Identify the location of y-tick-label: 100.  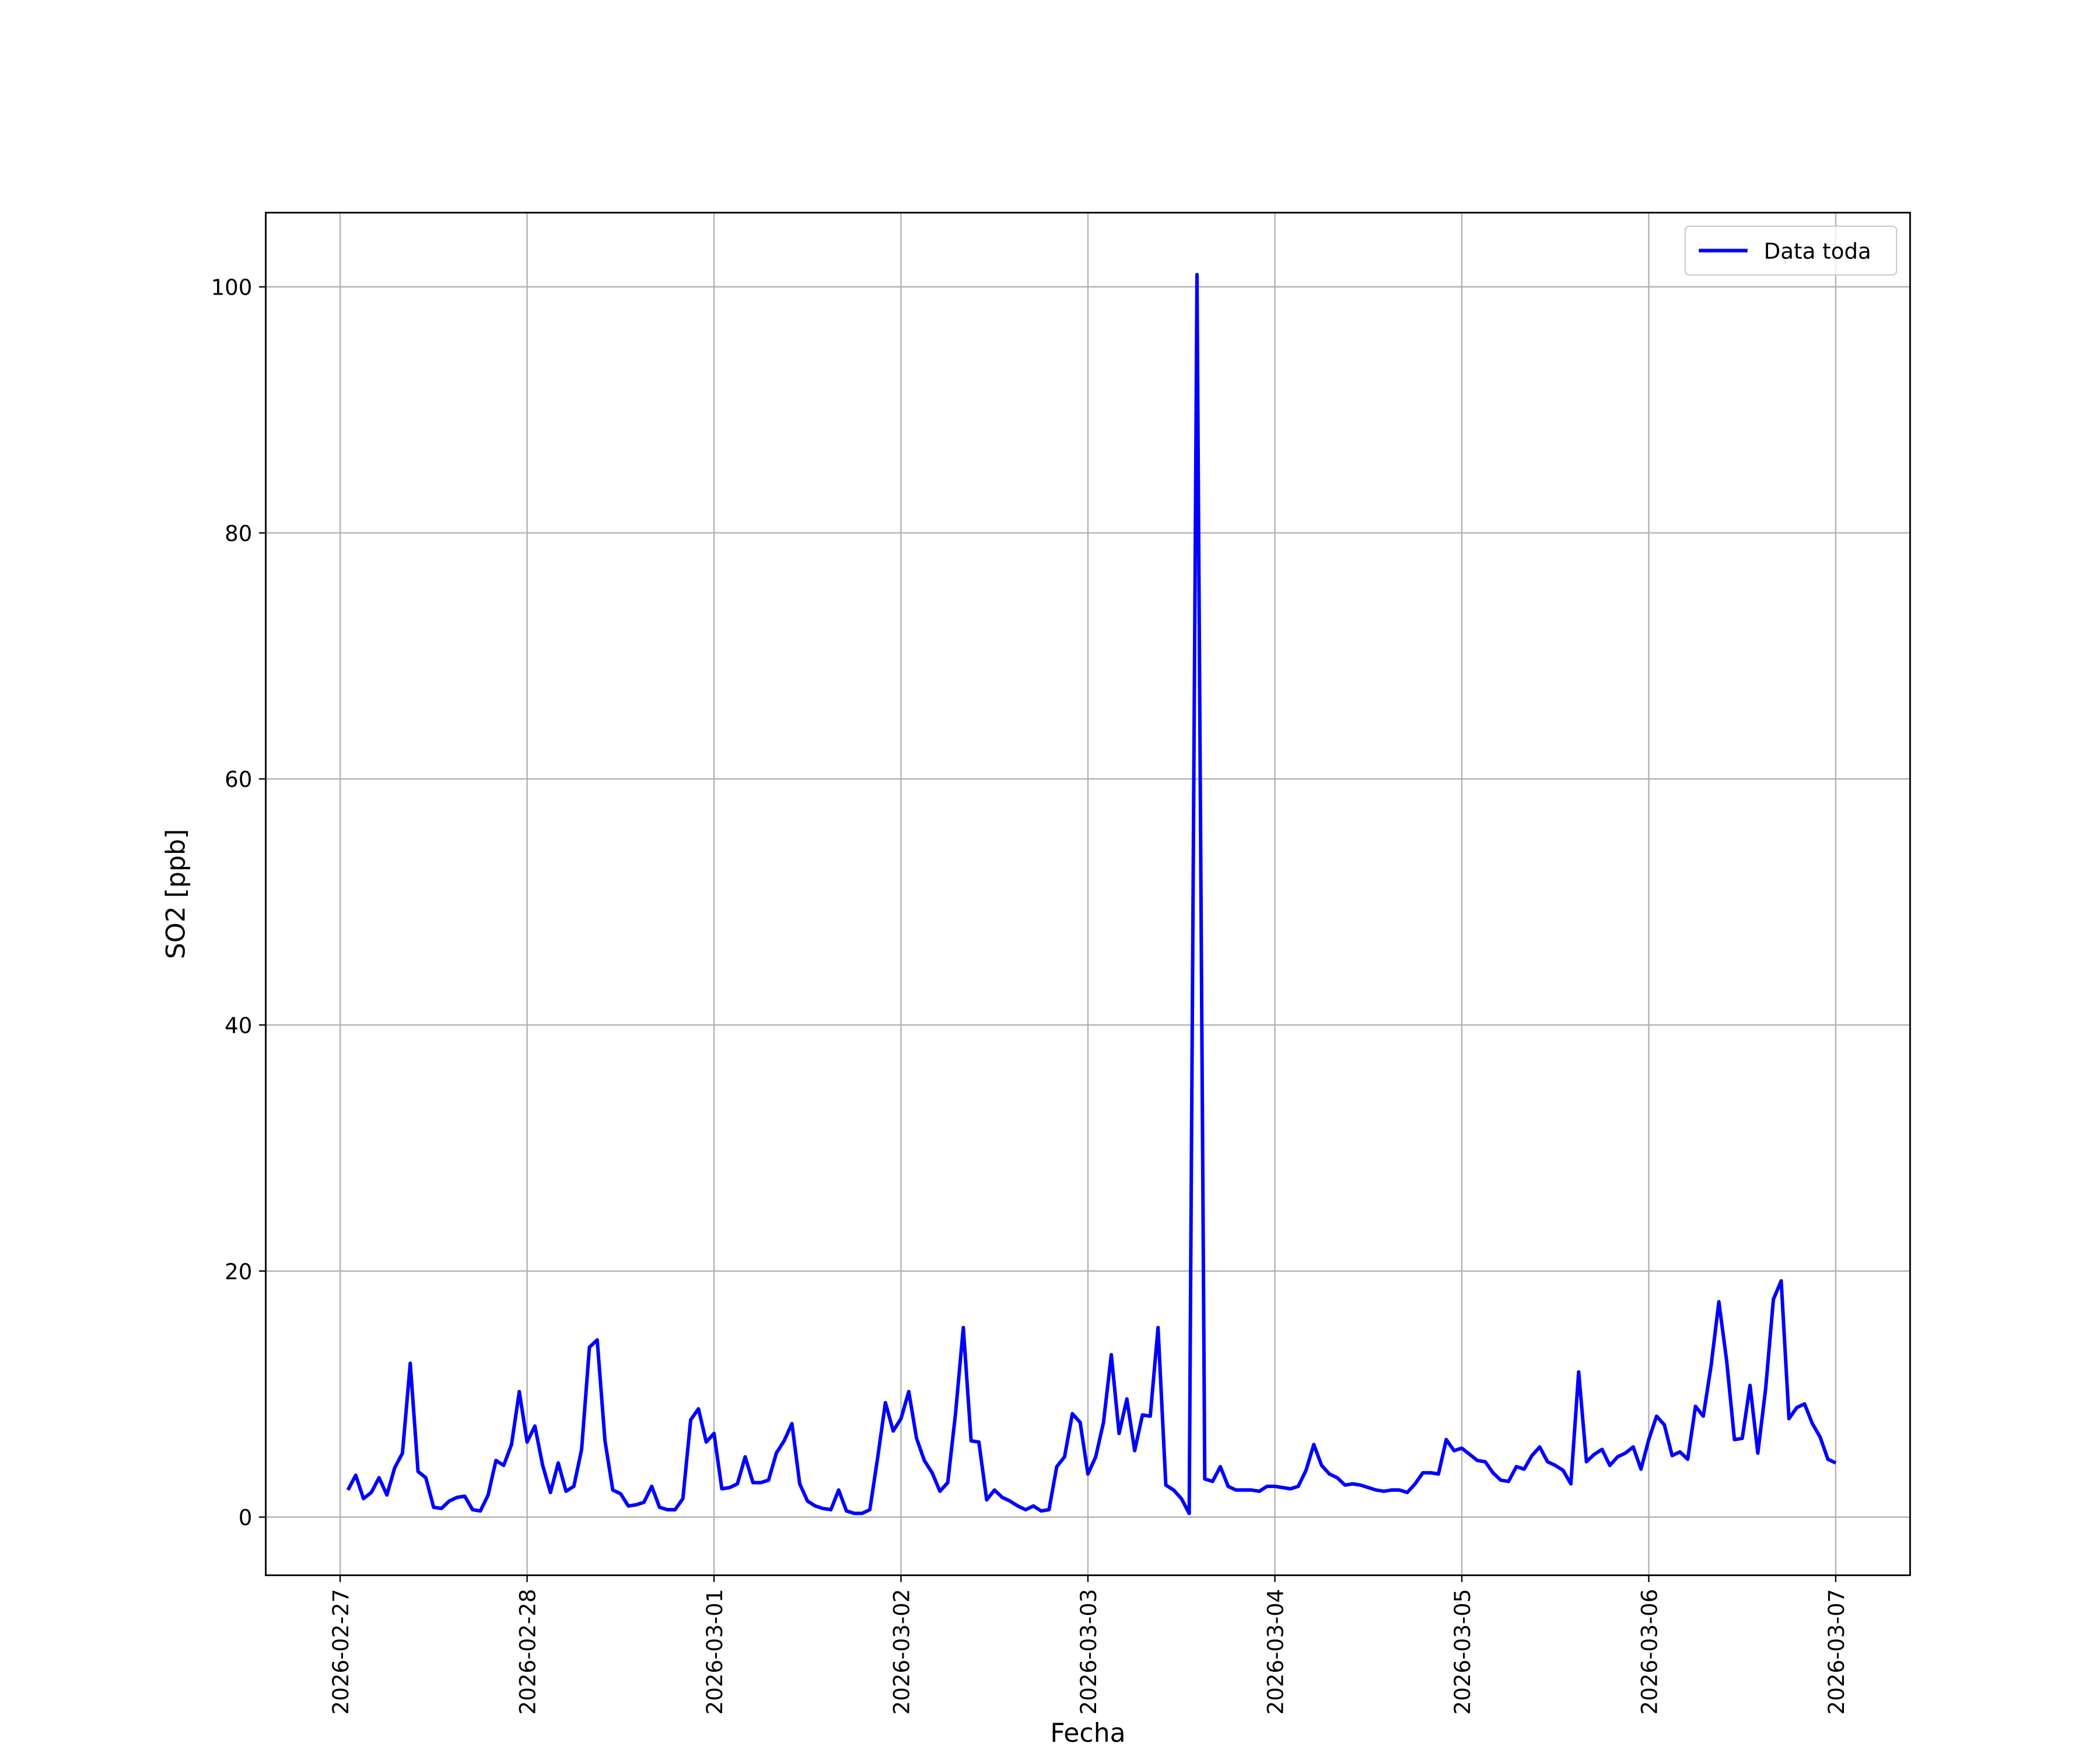
(231, 287).